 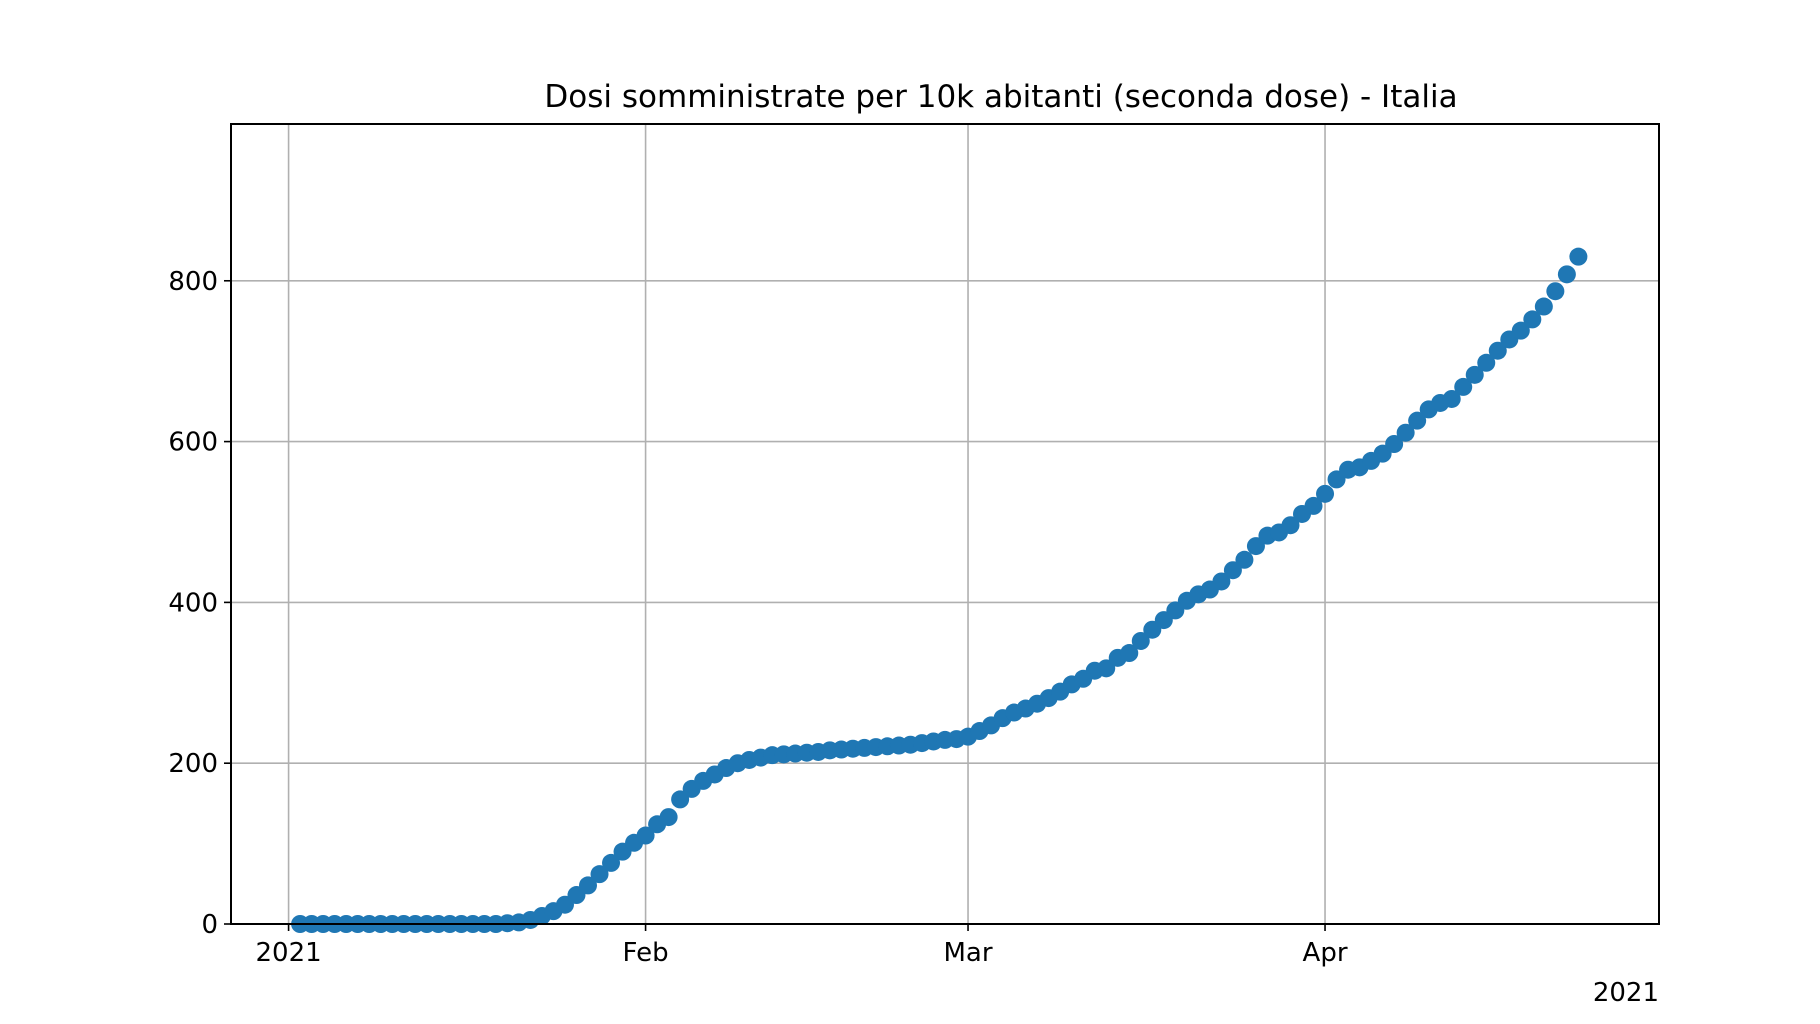 What do you see at coordinates (193, 282) in the screenshot?
I see `y-tick-label: 800` at bounding box center [193, 282].